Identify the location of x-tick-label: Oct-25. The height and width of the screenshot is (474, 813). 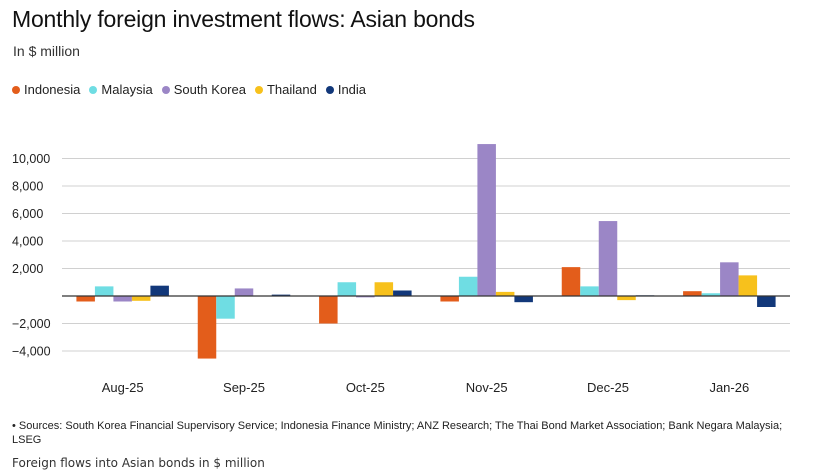
(365, 387).